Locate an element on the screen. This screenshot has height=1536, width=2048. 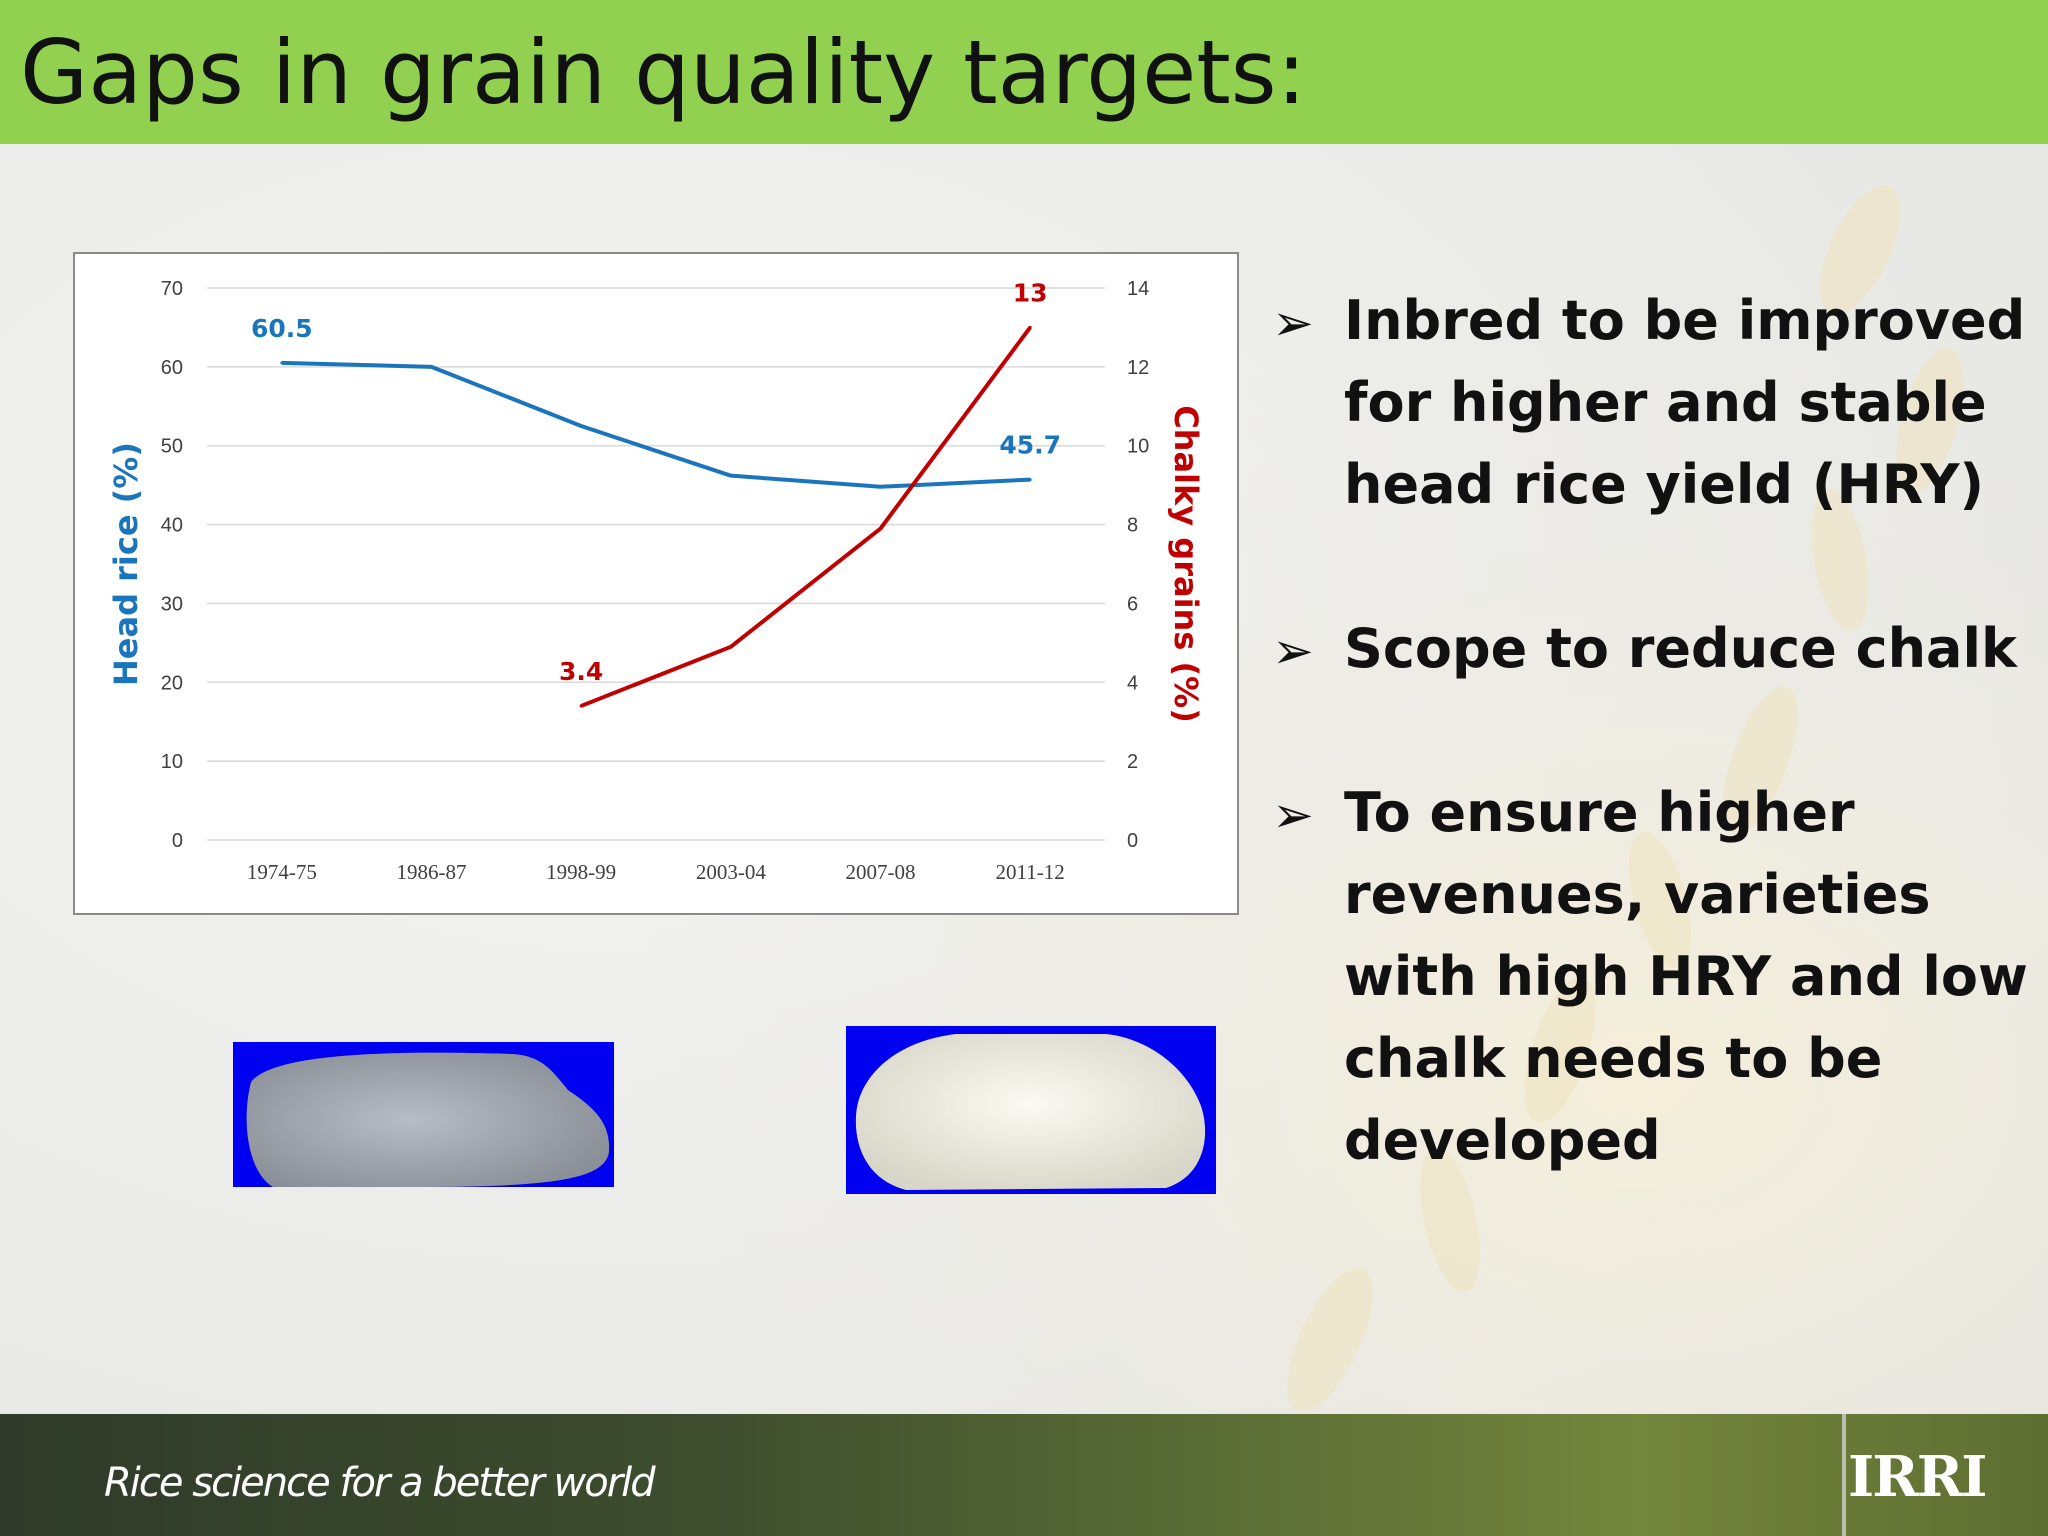
x-tick-label: 2003-04 is located at coordinates (731, 872).